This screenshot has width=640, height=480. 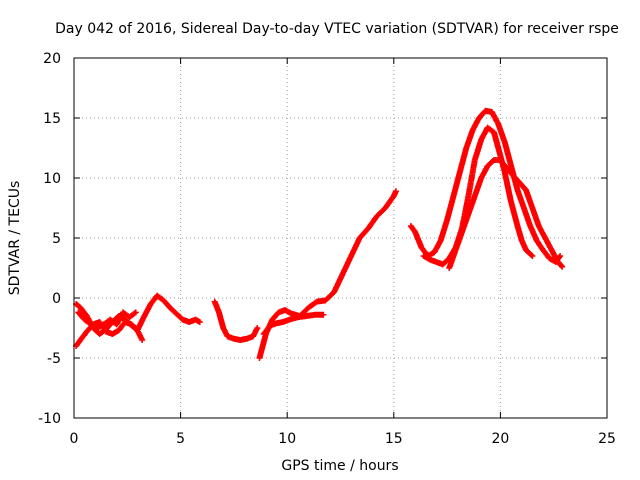 I want to click on series-seg2, so click(x=109, y=334).